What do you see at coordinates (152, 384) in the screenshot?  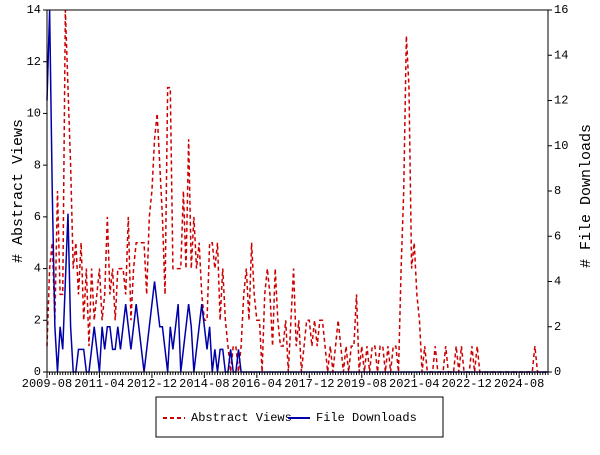 I see `x-tick-label: 2012-12` at bounding box center [152, 384].